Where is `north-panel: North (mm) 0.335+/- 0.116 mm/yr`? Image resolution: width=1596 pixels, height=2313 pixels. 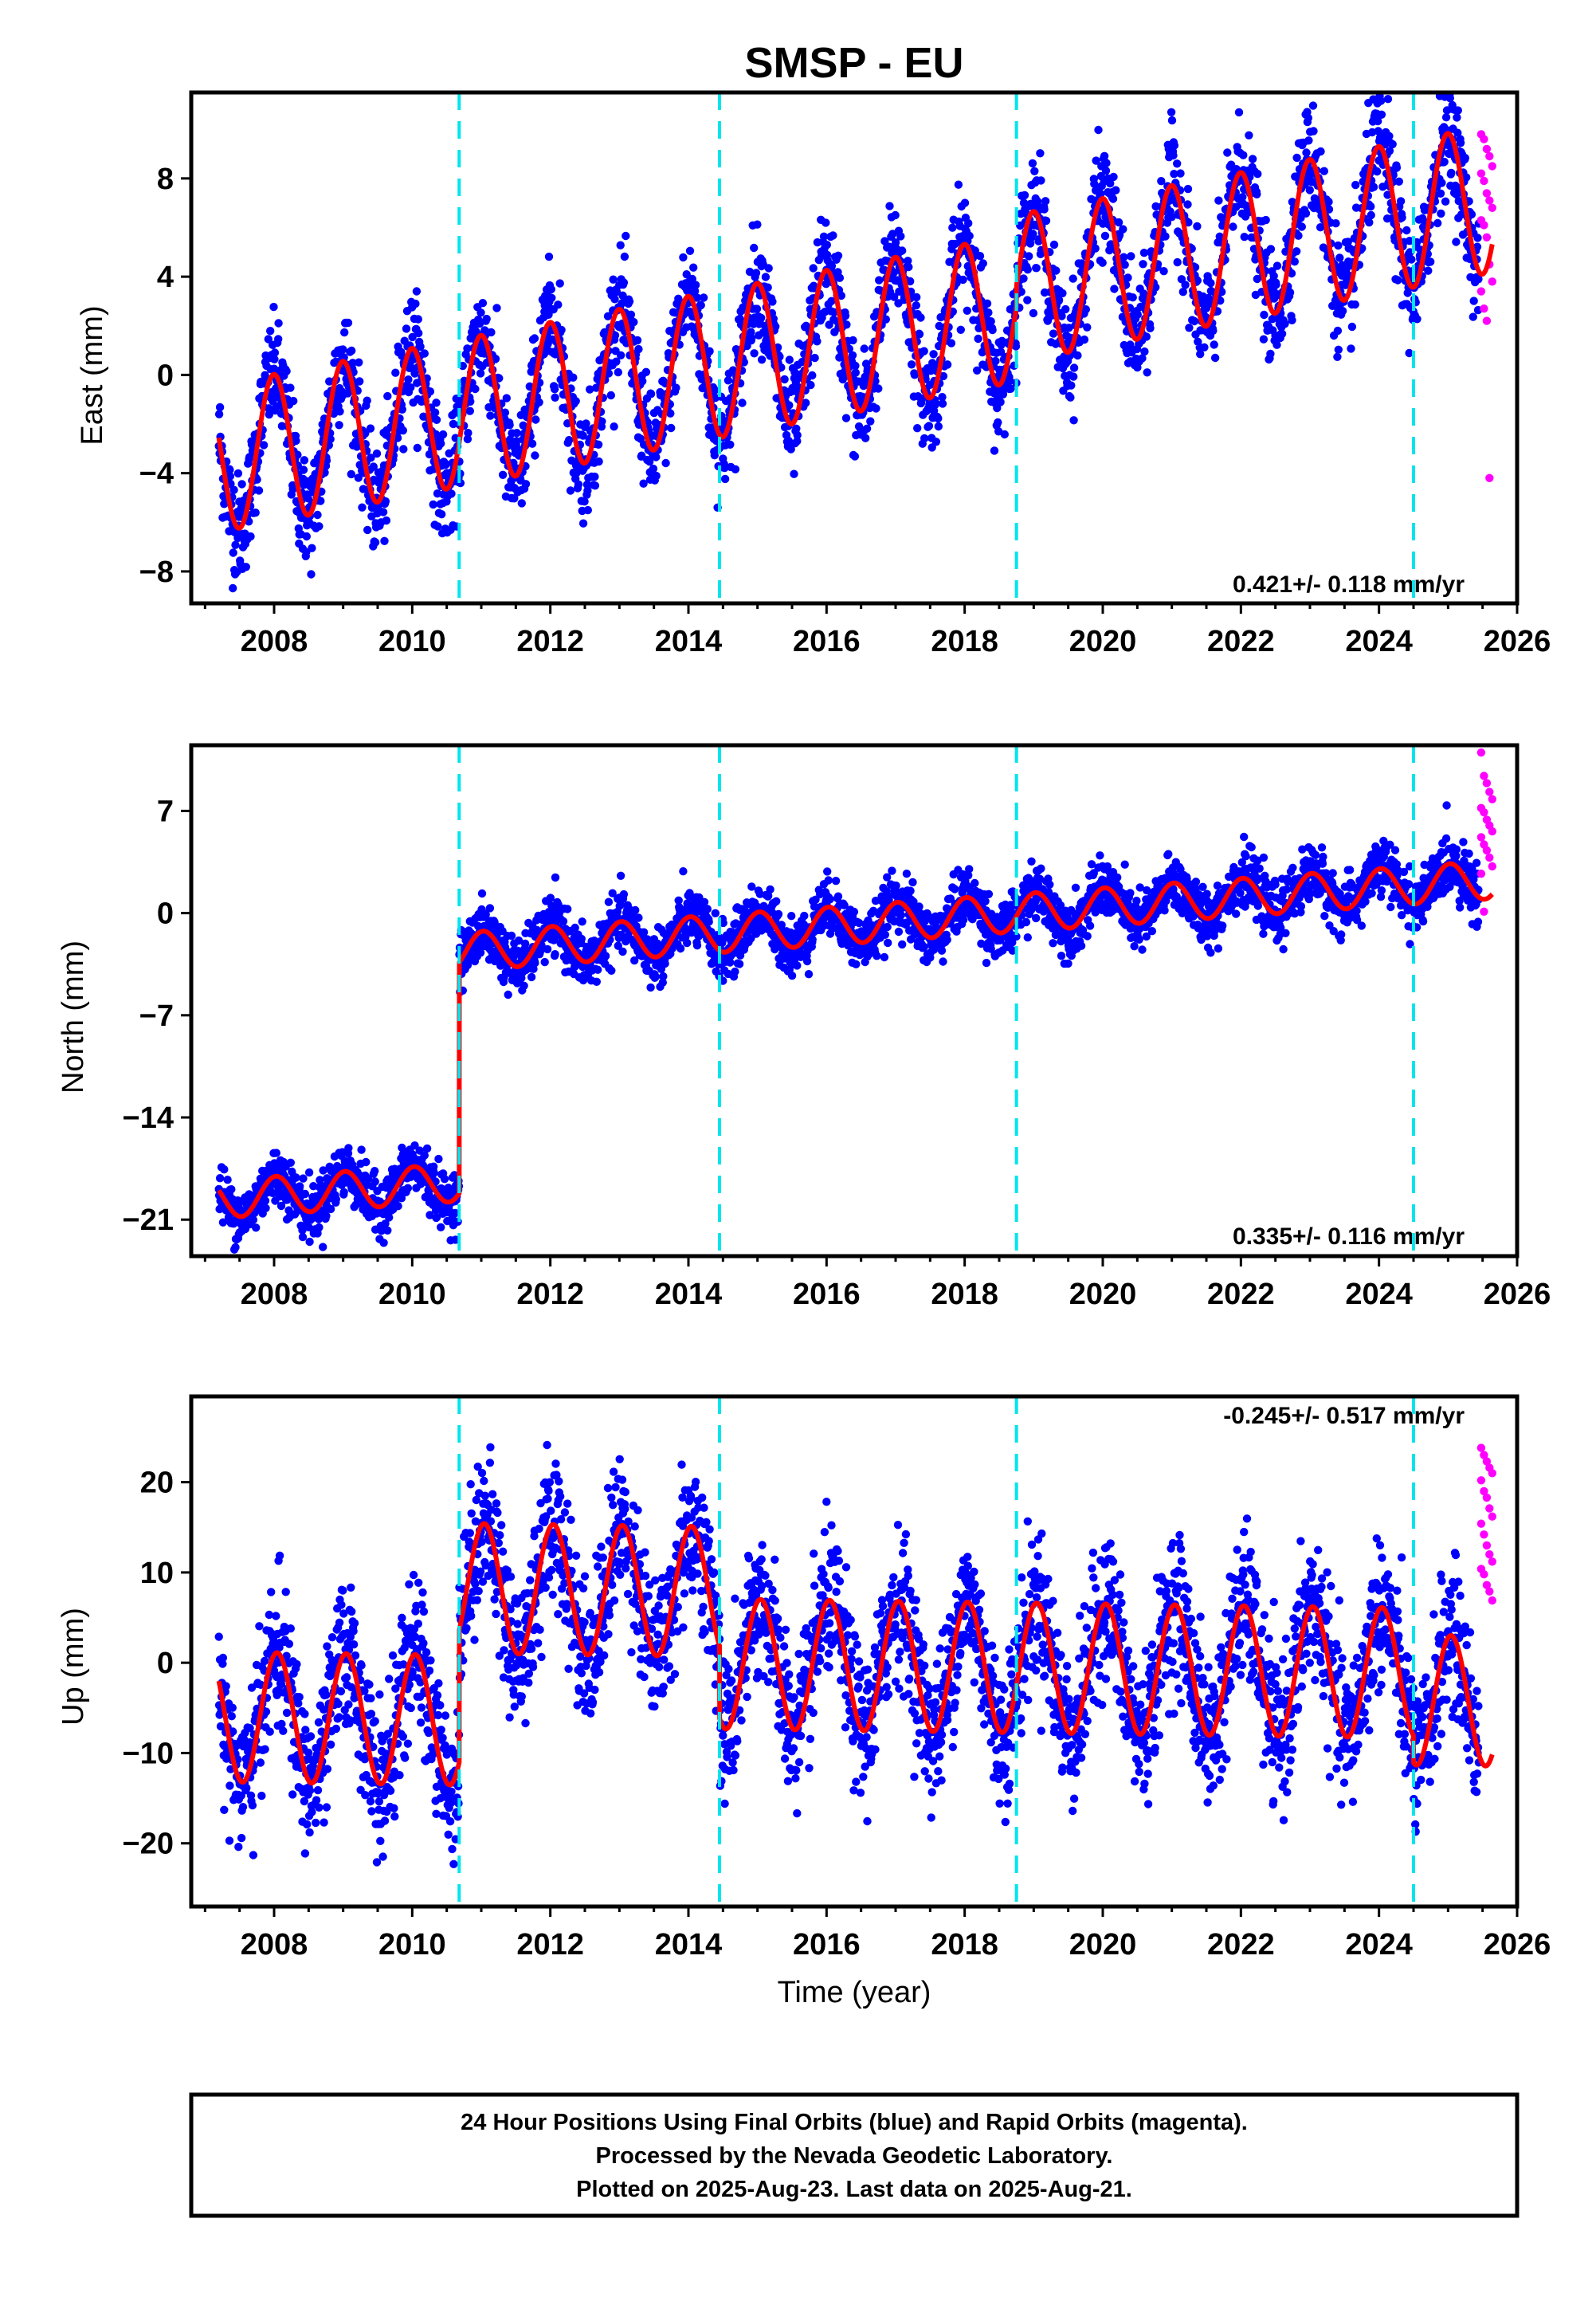 north-panel: North (mm) 0.335+/- 0.116 mm/yr is located at coordinates (761, 1095).